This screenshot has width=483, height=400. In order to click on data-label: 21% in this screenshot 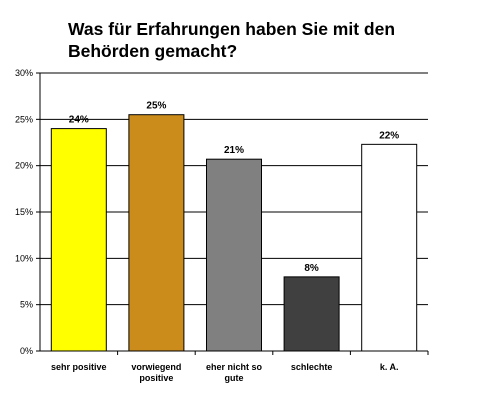, I will do `click(234, 150)`.